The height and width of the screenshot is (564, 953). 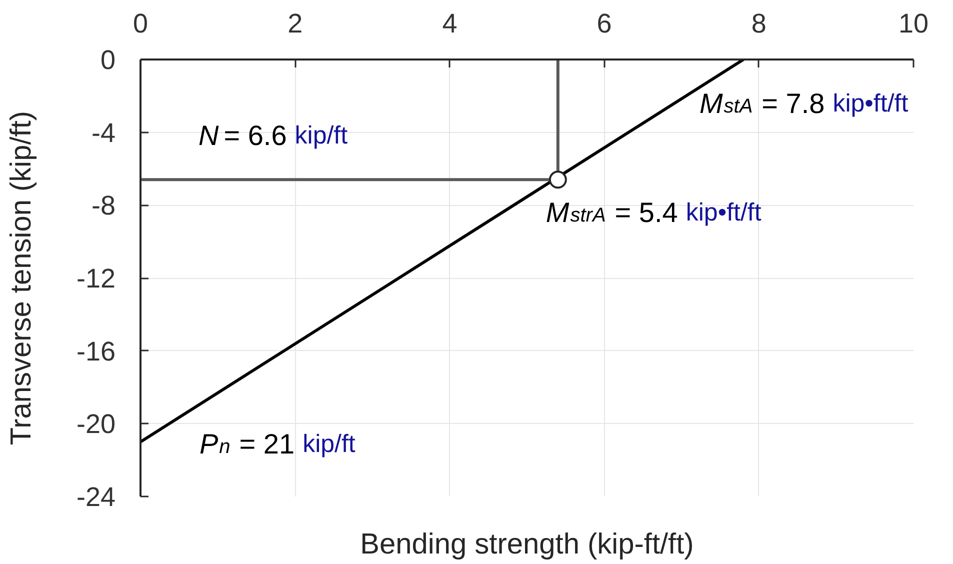 What do you see at coordinates (527, 544) in the screenshot?
I see `x-axis-title: Bending strength (kip-ft/ft)` at bounding box center [527, 544].